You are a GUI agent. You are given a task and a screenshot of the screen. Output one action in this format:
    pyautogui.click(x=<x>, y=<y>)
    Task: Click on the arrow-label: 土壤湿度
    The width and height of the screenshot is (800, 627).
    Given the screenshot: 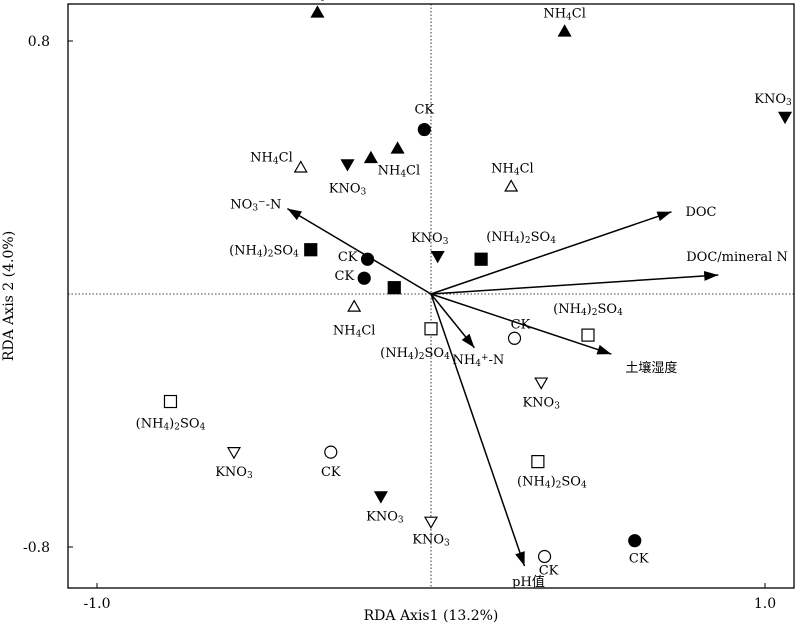 What is the action you would take?
    pyautogui.click(x=651, y=368)
    